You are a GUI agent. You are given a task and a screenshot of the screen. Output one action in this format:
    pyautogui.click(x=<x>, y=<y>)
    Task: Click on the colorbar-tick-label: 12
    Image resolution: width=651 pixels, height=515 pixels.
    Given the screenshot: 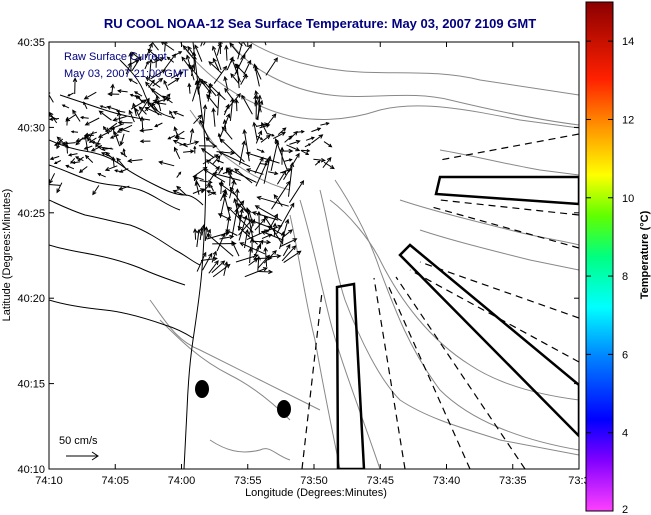 What is the action you would take?
    pyautogui.click(x=628, y=120)
    